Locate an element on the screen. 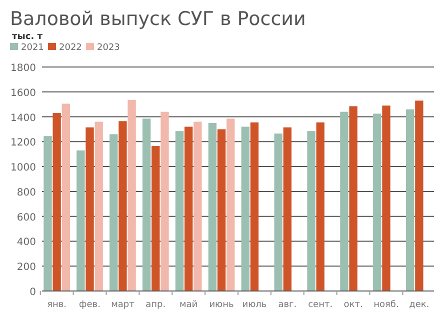 The height and width of the screenshot is (329, 442). x-tick-label: июнь is located at coordinates (221, 305).